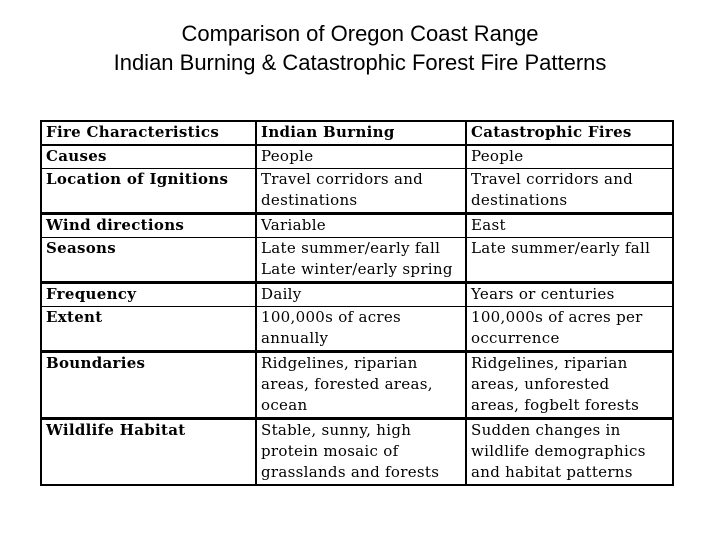 The image size is (720, 540). I want to click on row-label: Location of Ignitions, so click(148, 191).